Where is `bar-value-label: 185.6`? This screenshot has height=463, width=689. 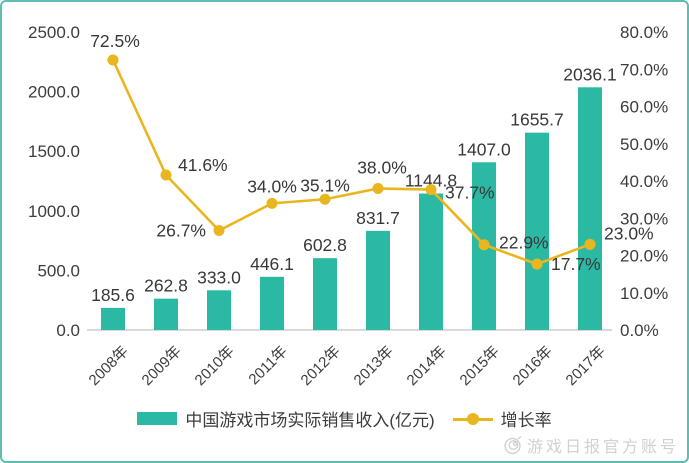 bar-value-label: 185.6 is located at coordinates (113, 295).